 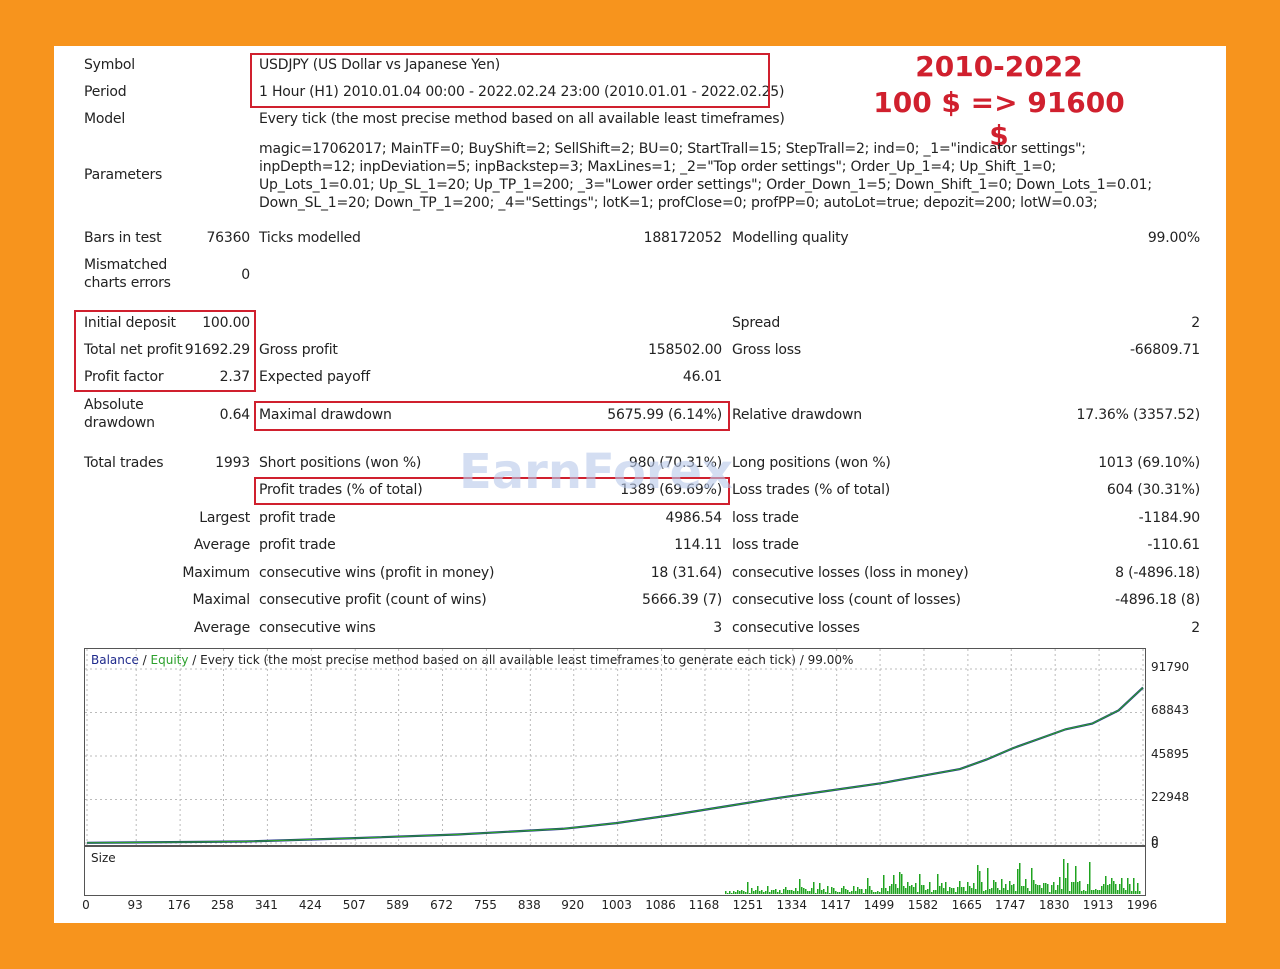 I want to click on value-maximal-cons-loss: -4896.18 (8), so click(x=1157, y=600).